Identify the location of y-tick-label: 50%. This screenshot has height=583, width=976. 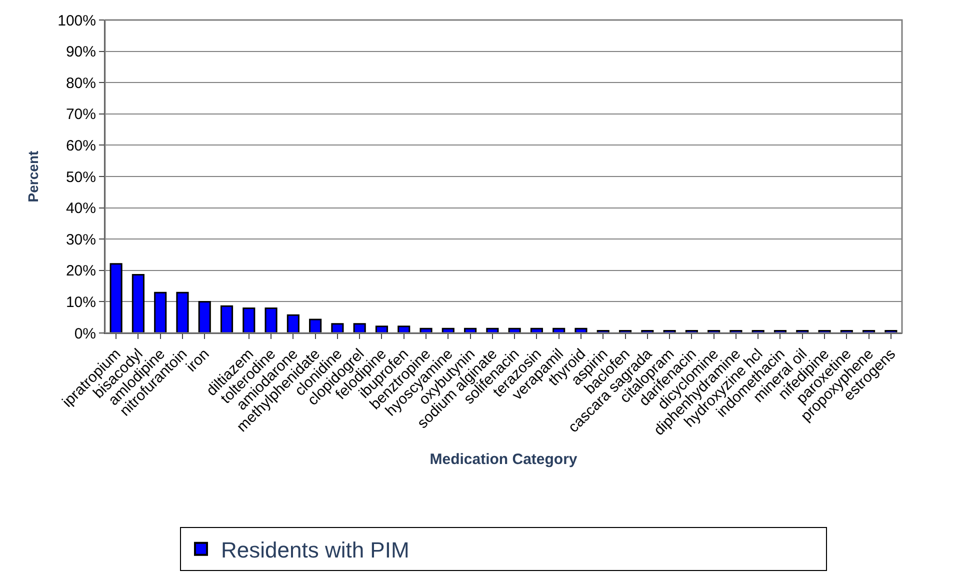
(81, 177).